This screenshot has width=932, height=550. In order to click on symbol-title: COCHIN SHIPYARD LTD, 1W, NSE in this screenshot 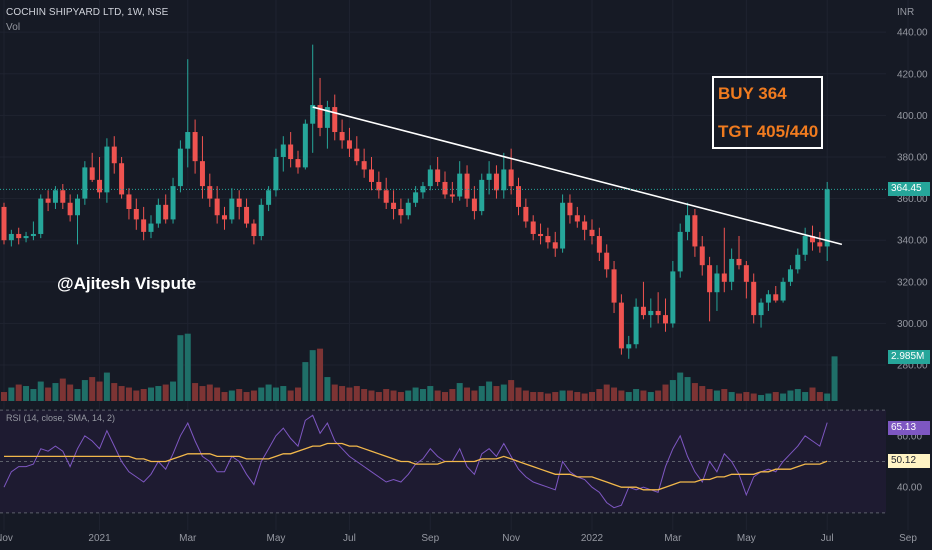, I will do `click(87, 12)`.